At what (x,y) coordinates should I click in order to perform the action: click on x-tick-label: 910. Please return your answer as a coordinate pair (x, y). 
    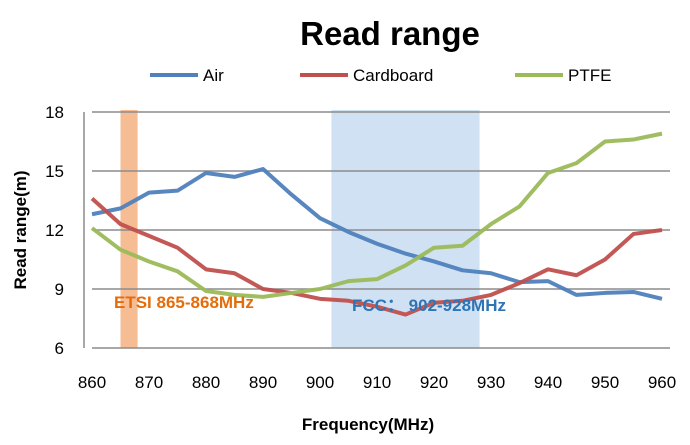
    Looking at the image, I should click on (377, 382).